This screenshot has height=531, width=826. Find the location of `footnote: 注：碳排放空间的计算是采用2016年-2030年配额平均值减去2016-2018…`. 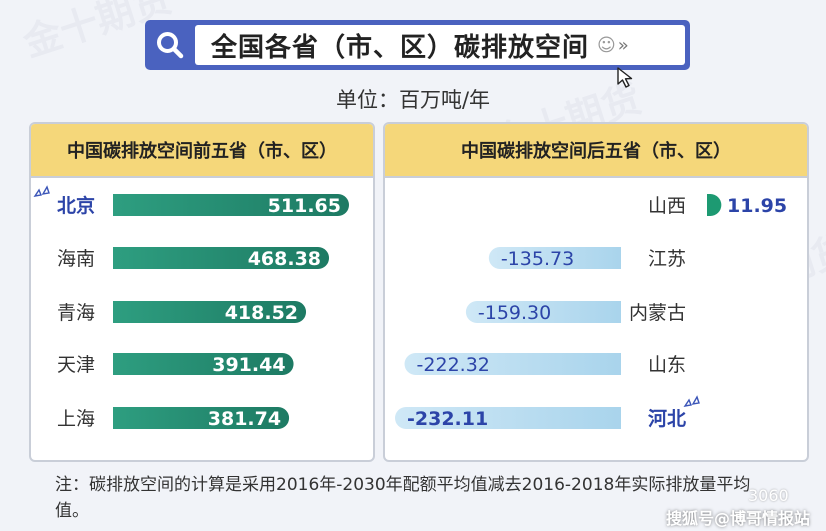

footnote: 注：碳排放空间的计算是采用2016年-2030年配额平均值减去2016-2018… is located at coordinates (403, 498).